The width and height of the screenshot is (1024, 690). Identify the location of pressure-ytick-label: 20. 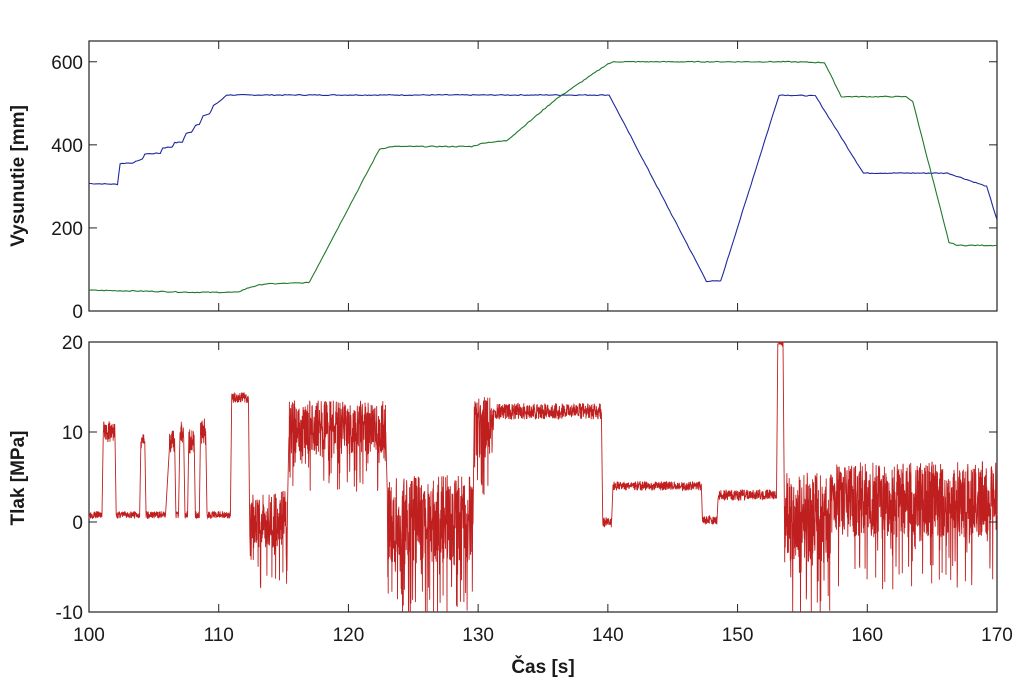
(72, 343).